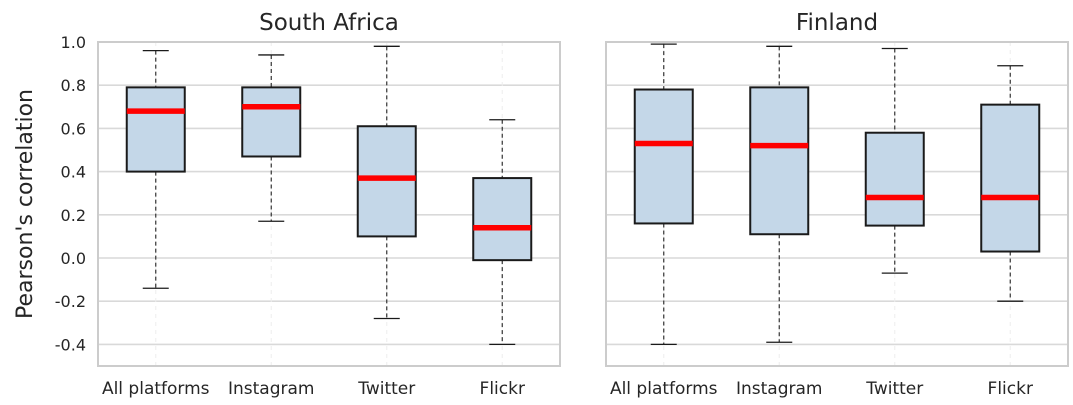  What do you see at coordinates (73, 215) in the screenshot?
I see `y-tick-label: 0.2` at bounding box center [73, 215].